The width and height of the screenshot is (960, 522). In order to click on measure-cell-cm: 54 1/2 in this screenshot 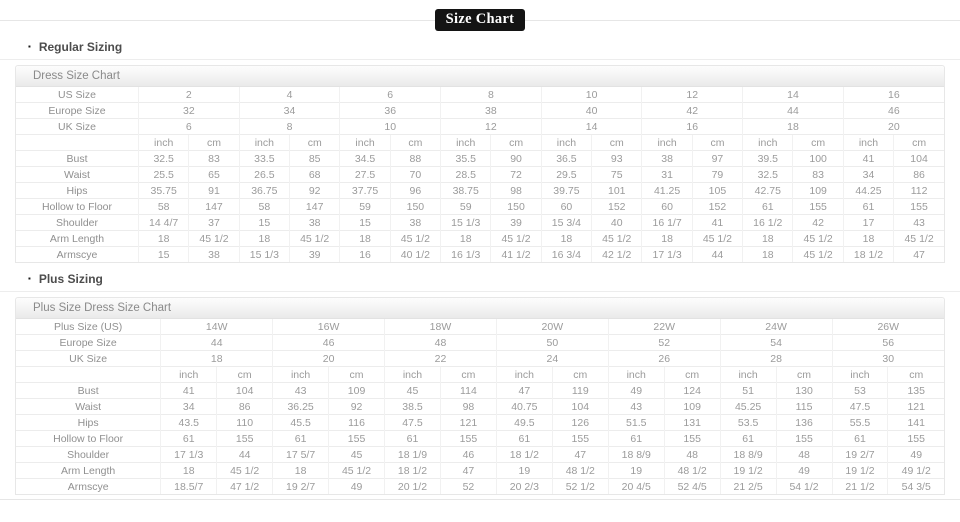, I will do `click(804, 486)`.